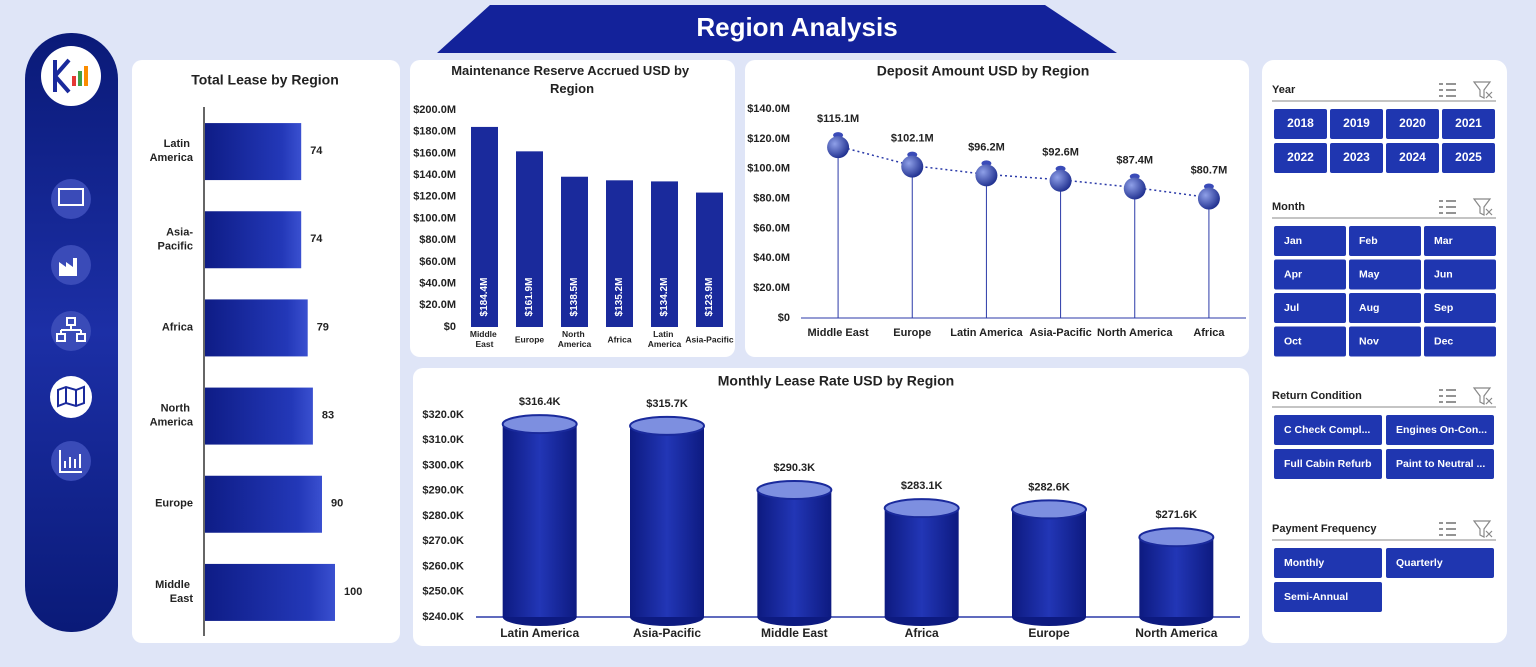 This screenshot has width=1536, height=667. What do you see at coordinates (1443, 341) in the screenshot?
I see `slicer-item: Dec` at bounding box center [1443, 341].